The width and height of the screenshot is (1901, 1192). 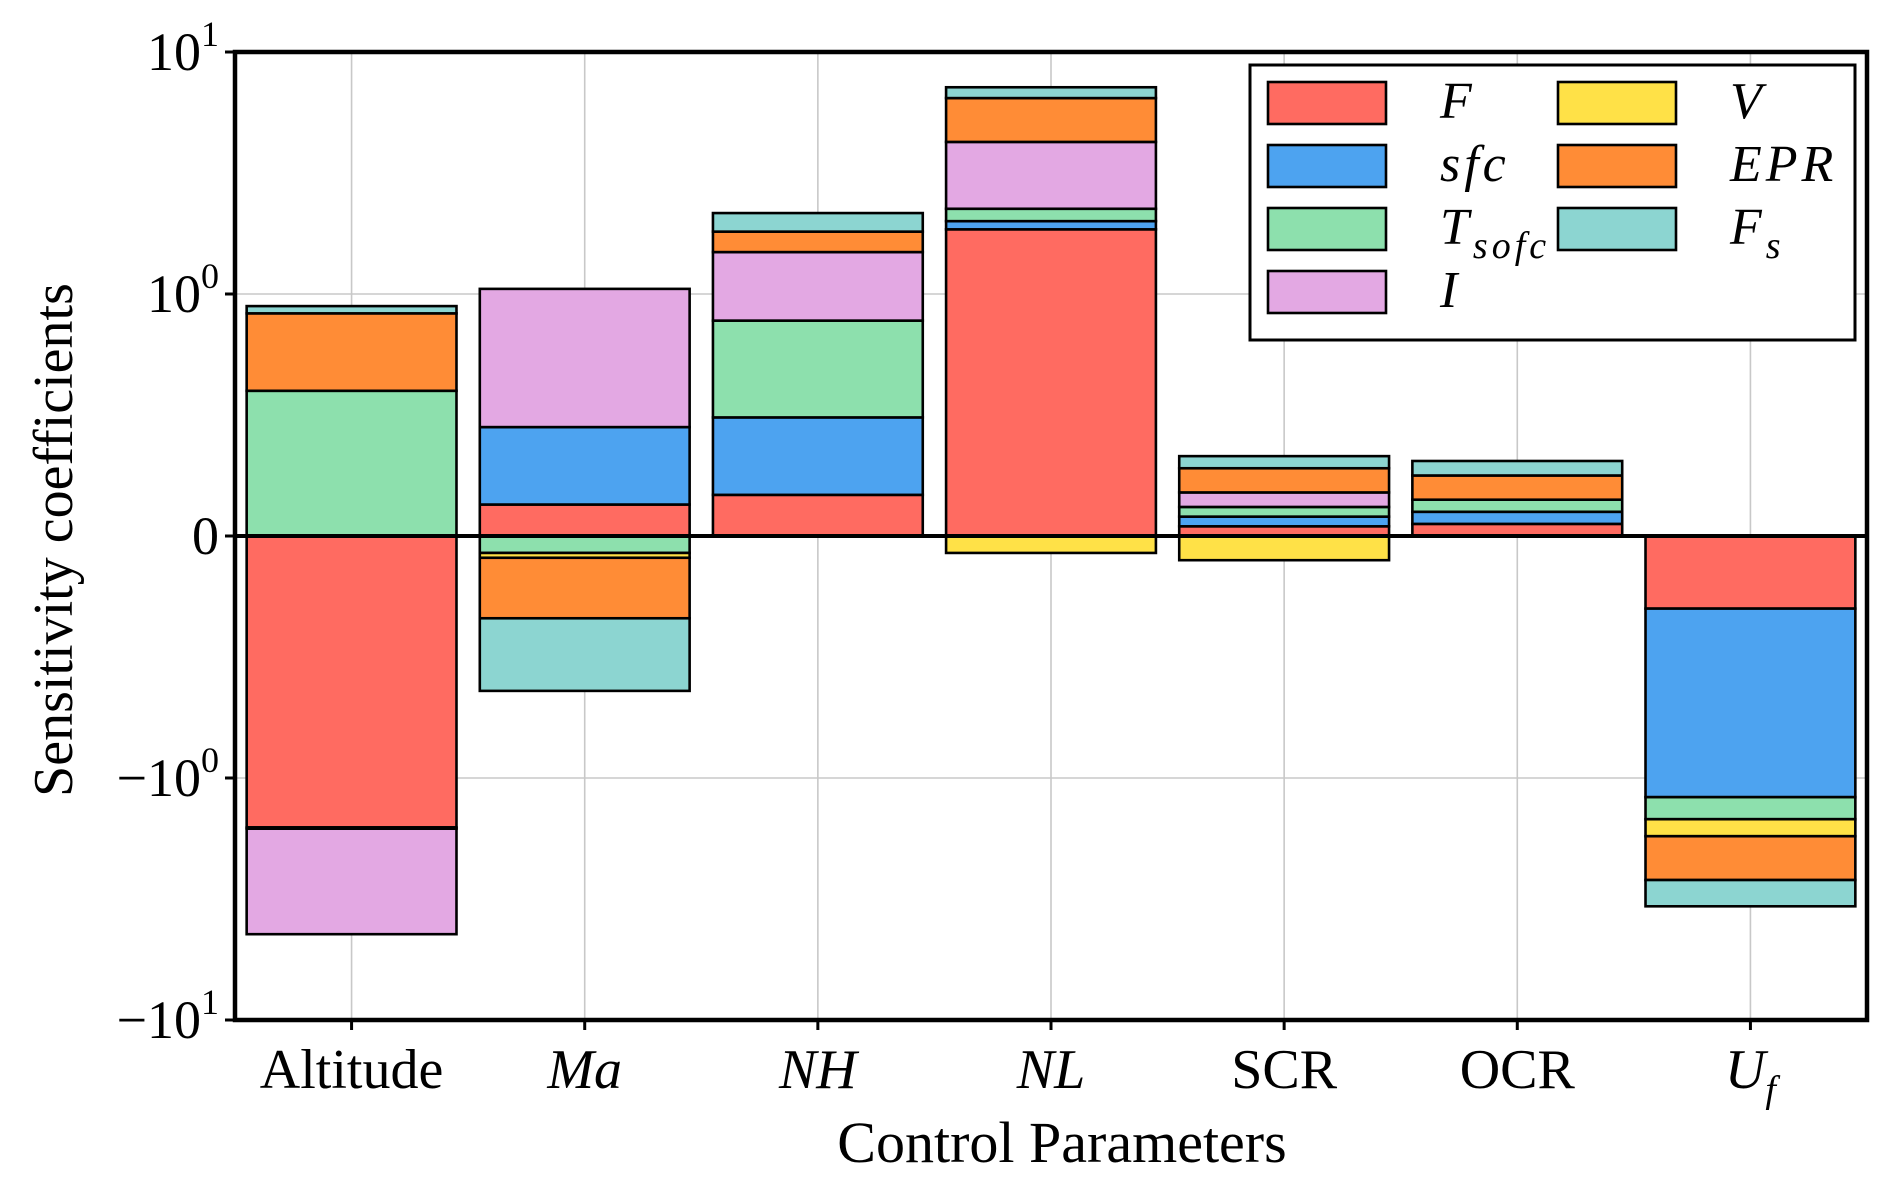 I want to click on legend-label: I, so click(x=1450, y=290).